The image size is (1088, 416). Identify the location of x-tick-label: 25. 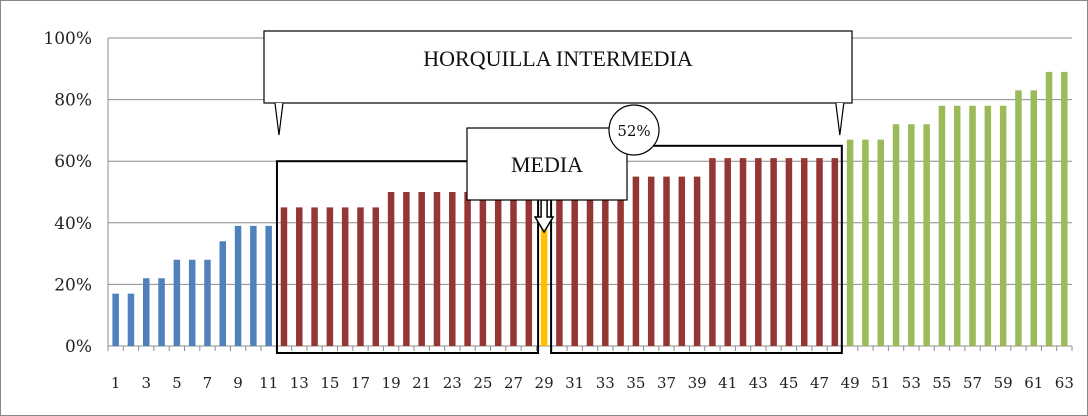
(482, 383).